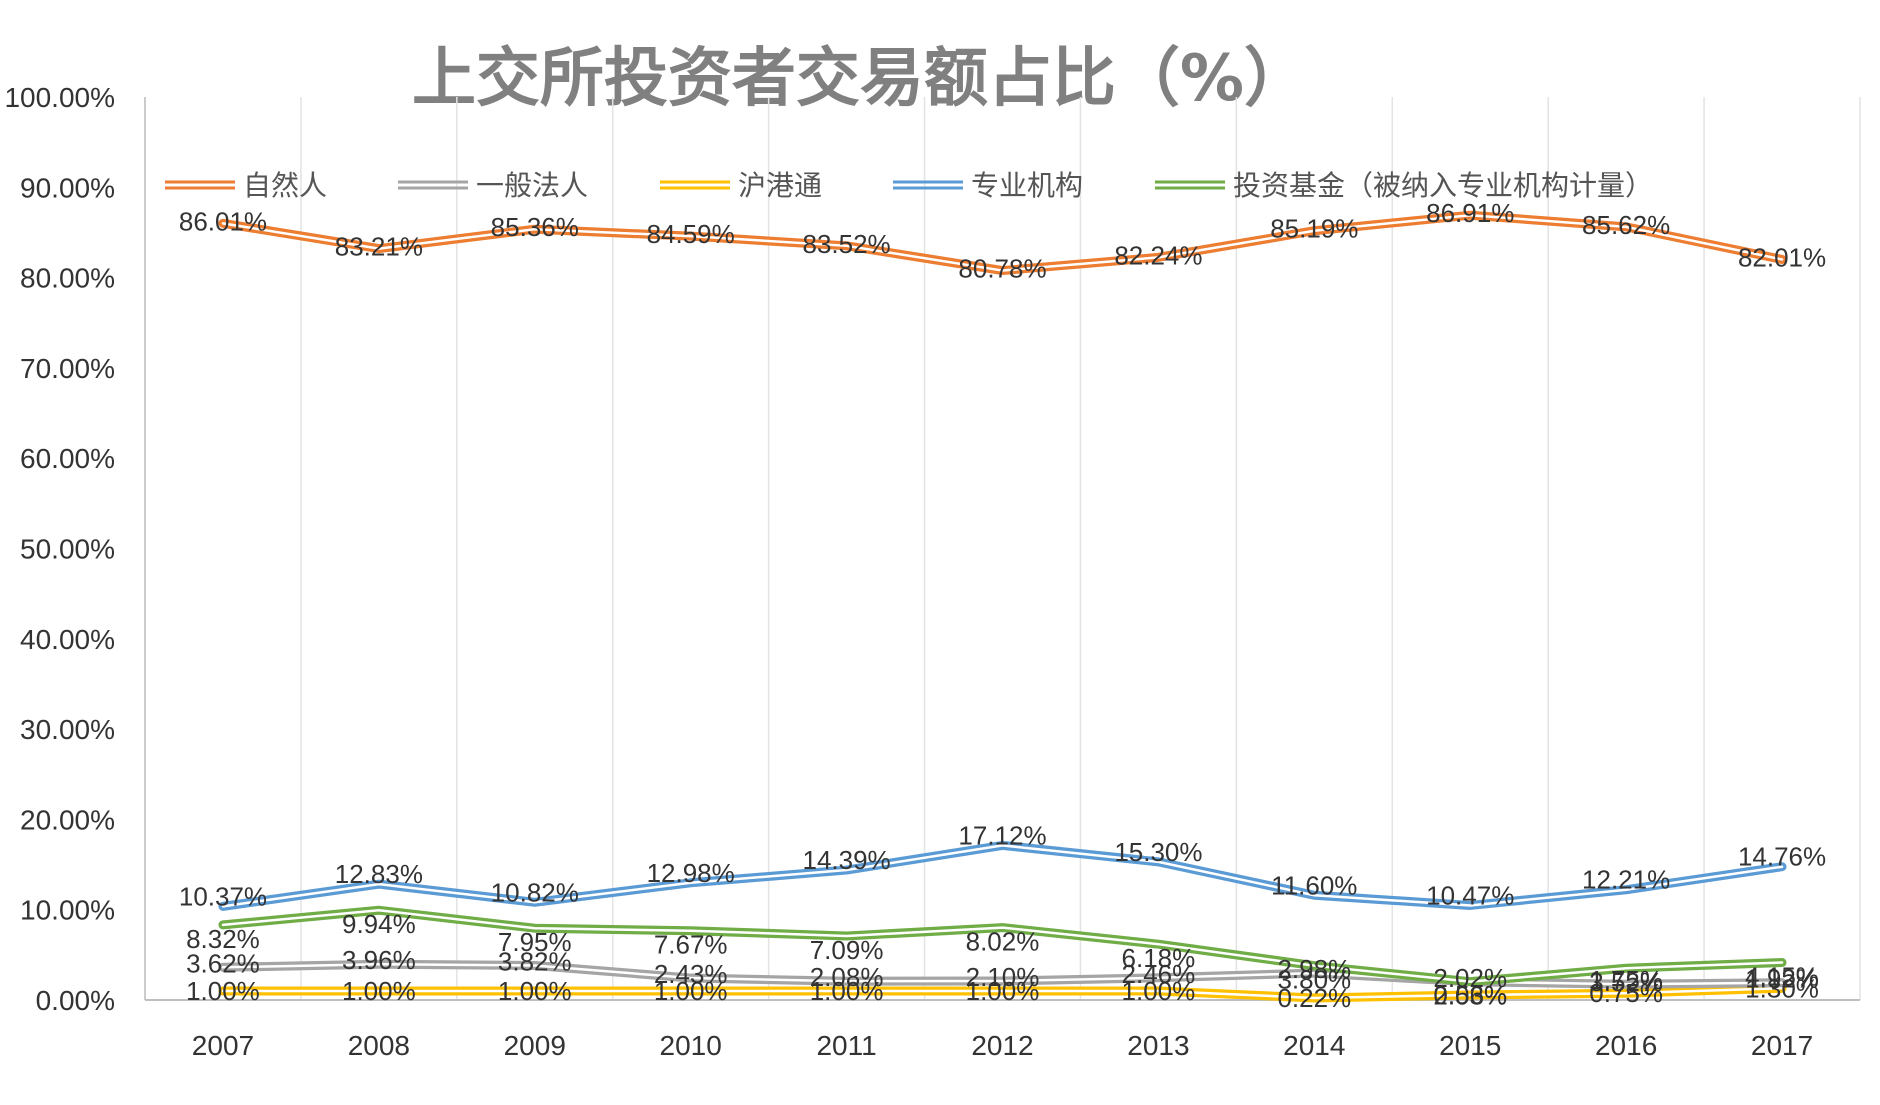 The width and height of the screenshot is (1880, 1105). I want to click on y-tick-label: 80.00%, so click(67, 278).